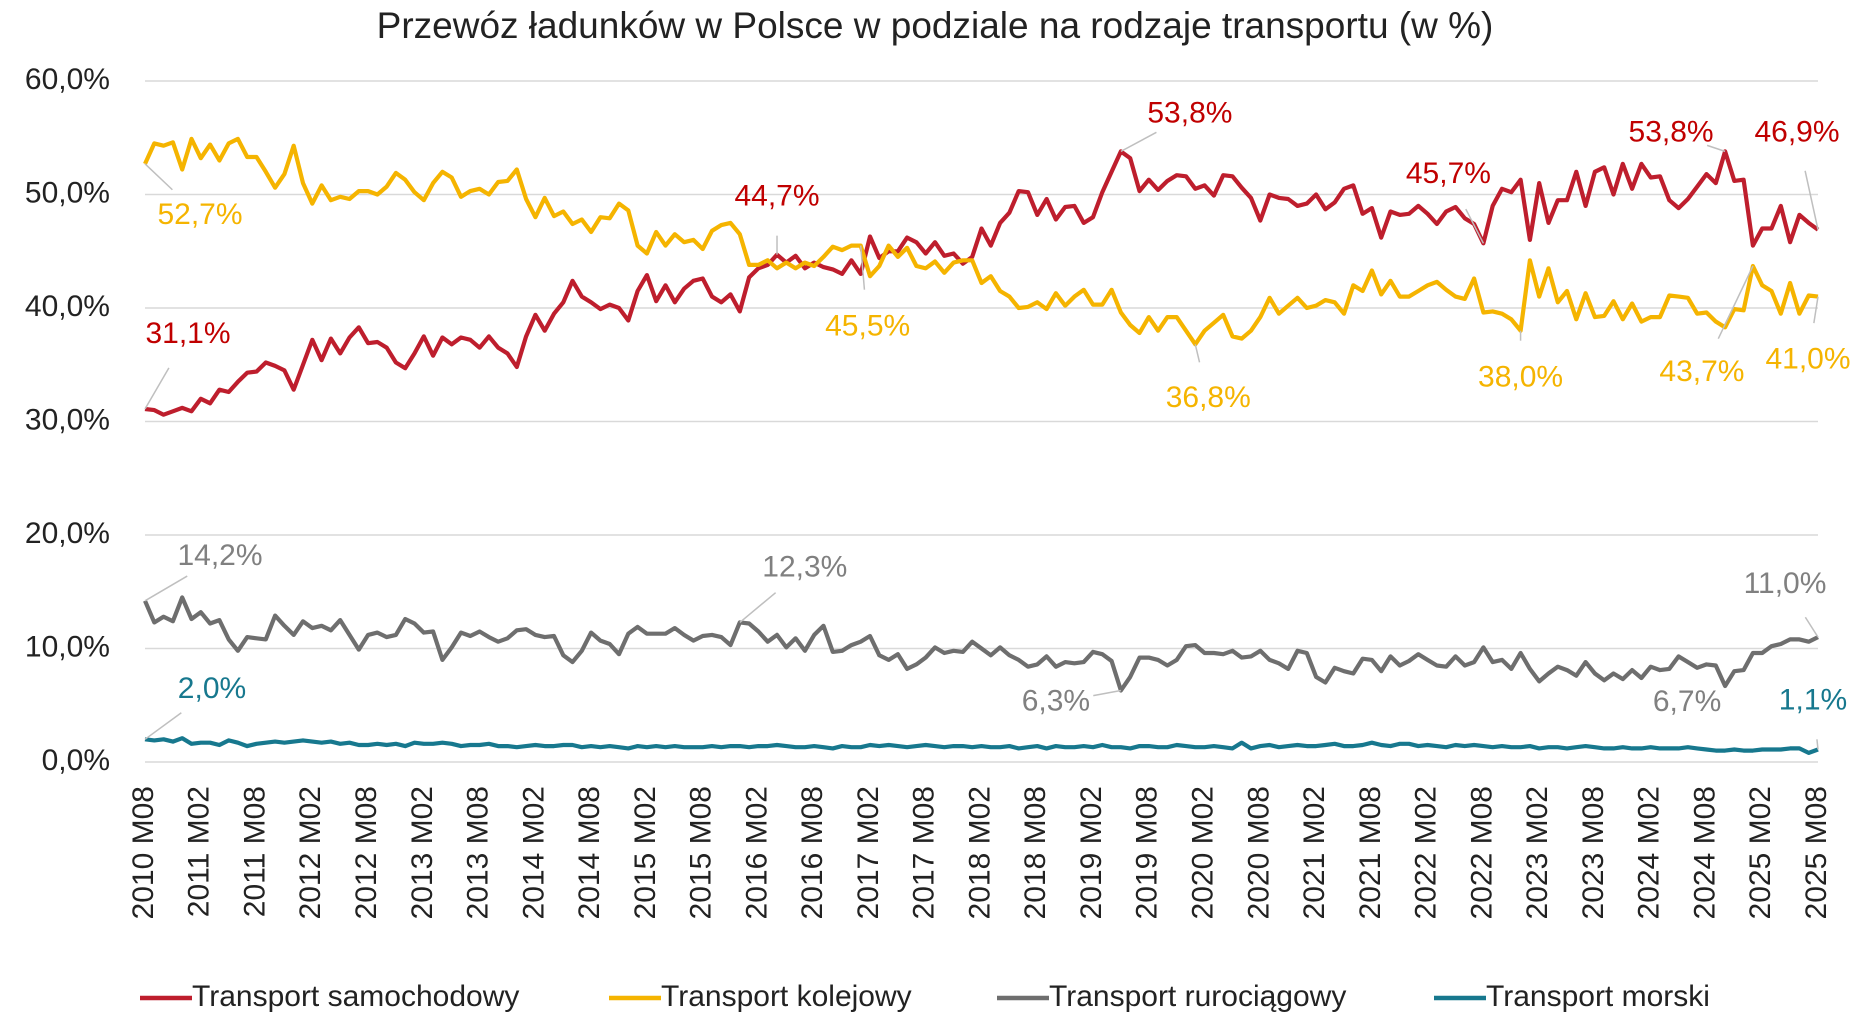 This screenshot has height=1017, width=1865. I want to click on data-label: 46,9%, so click(1796, 132).